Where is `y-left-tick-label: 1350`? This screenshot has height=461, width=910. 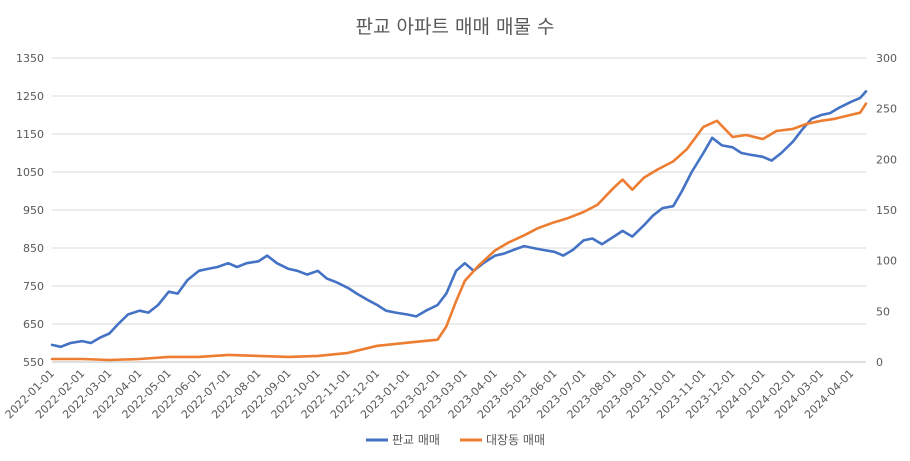 y-left-tick-label: 1350 is located at coordinates (30, 58).